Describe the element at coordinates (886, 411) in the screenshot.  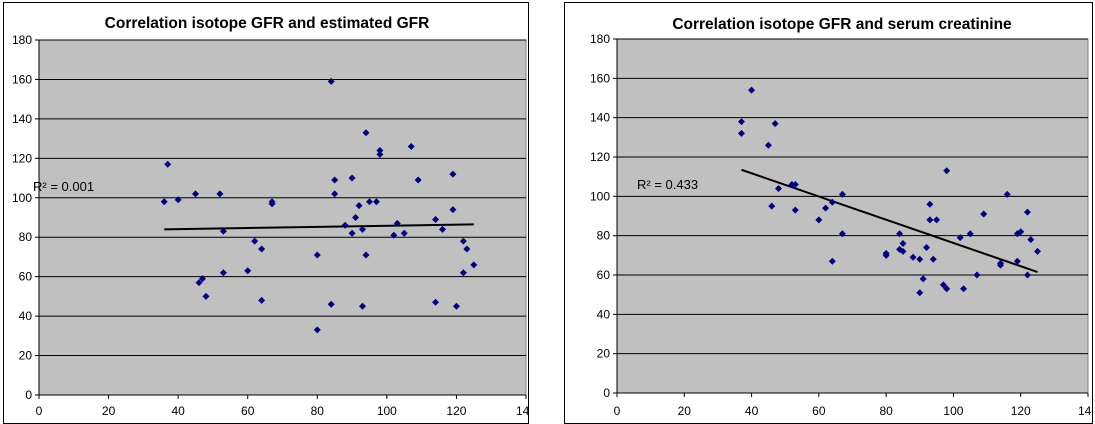
I see `x-tick-label: 80` at that location.